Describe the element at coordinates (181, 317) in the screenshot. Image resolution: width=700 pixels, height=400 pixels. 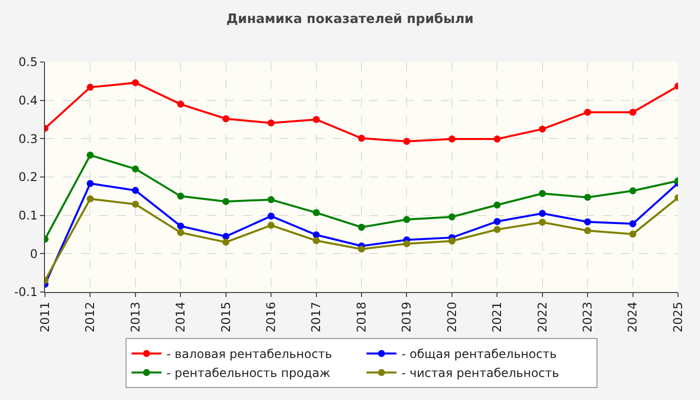
I see `x-tick-label: 2014` at that location.